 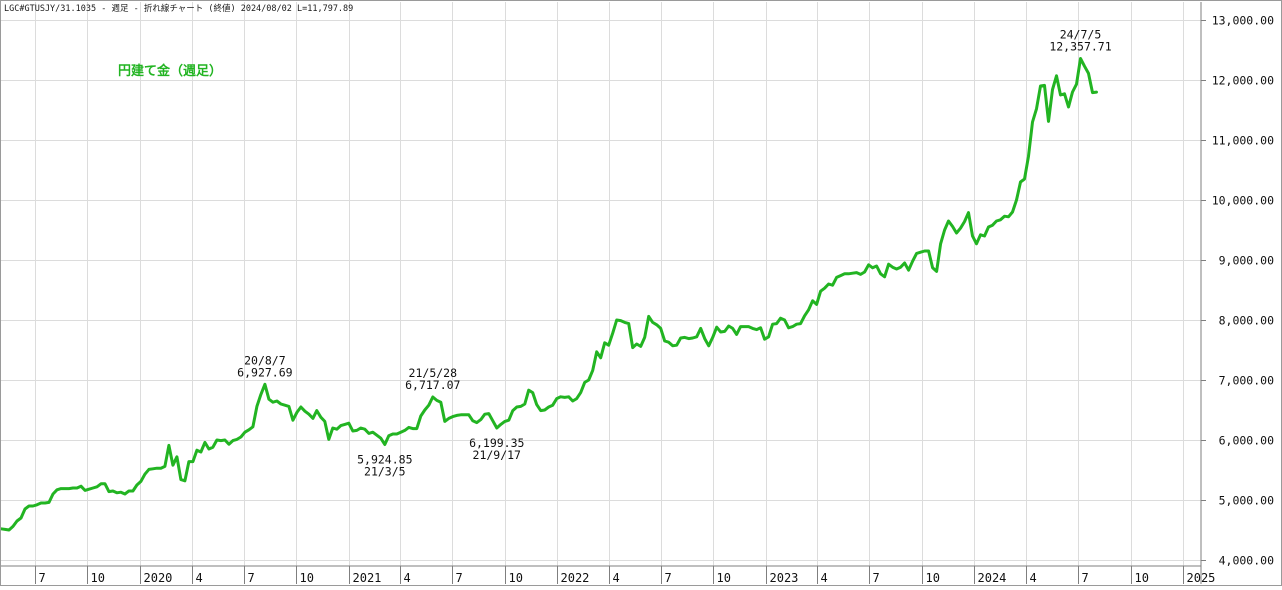 What do you see at coordinates (1246, 321) in the screenshot?
I see `y-tick-label: 8,000.00` at bounding box center [1246, 321].